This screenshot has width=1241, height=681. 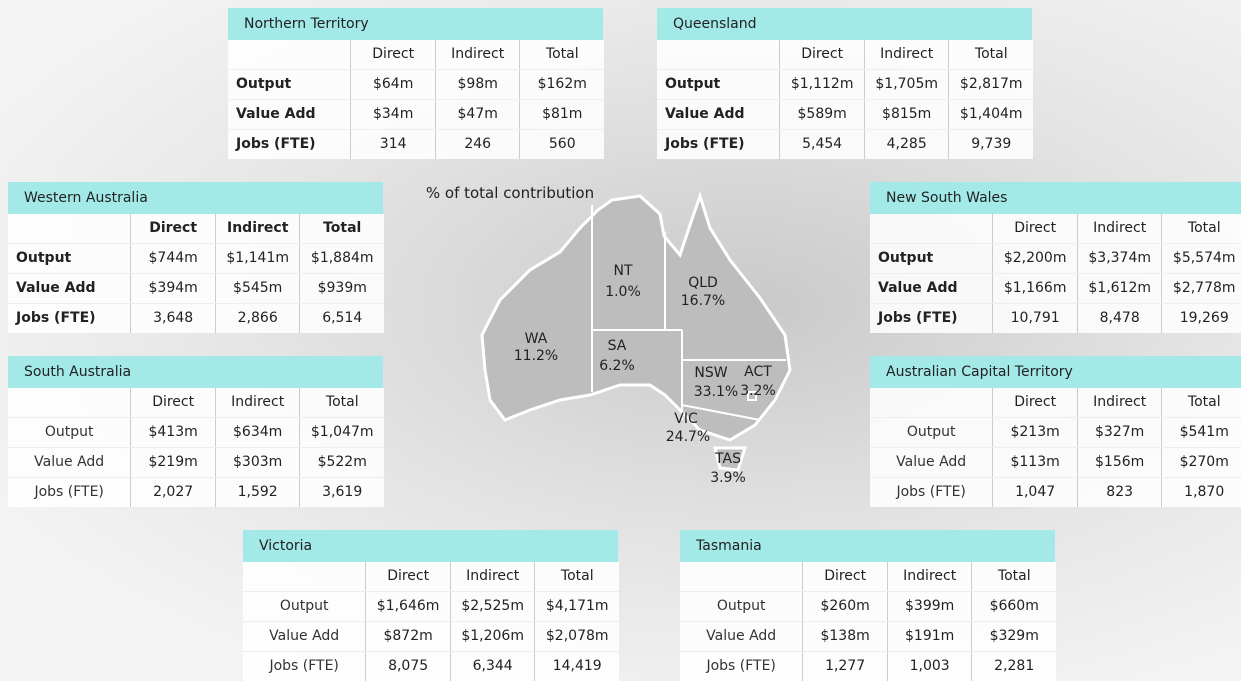 What do you see at coordinates (1119, 462) in the screenshot?
I see `cell: $156m` at bounding box center [1119, 462].